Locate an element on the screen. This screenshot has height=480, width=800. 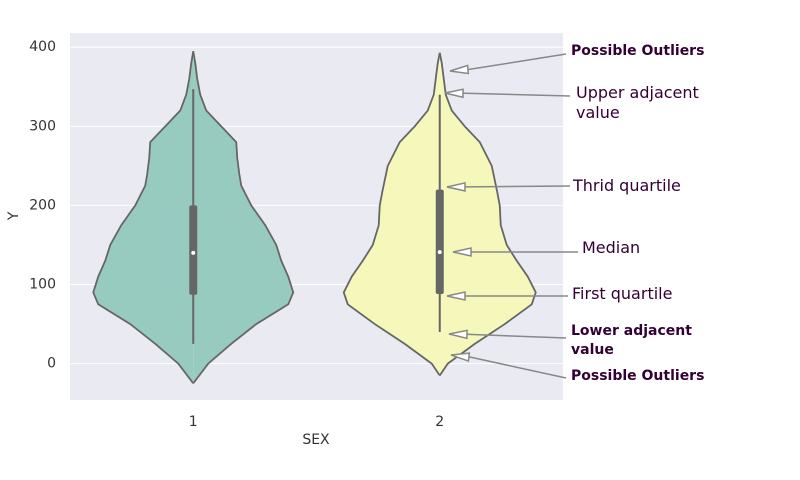
annotation: Lower adjacent value is located at coordinates (631, 340).